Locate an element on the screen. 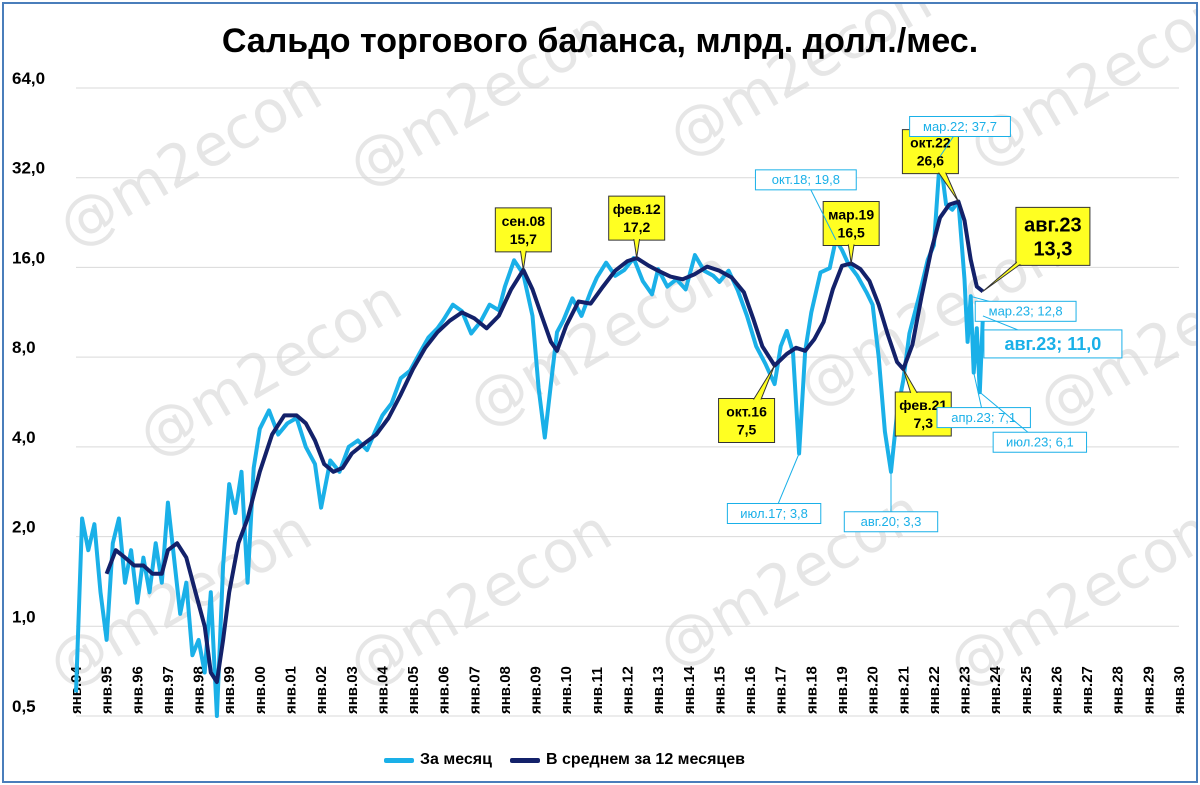 This screenshot has width=1200, height=785. x-tick-label: янв.12 is located at coordinates (628, 690).